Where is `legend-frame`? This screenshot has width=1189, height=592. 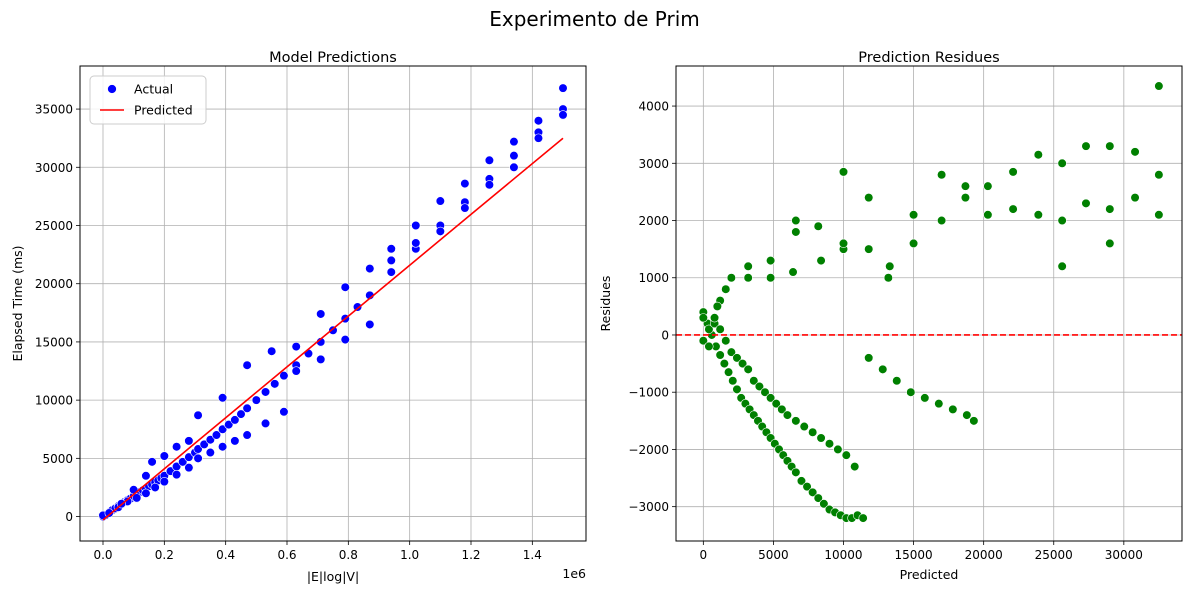 legend-frame is located at coordinates (148, 100).